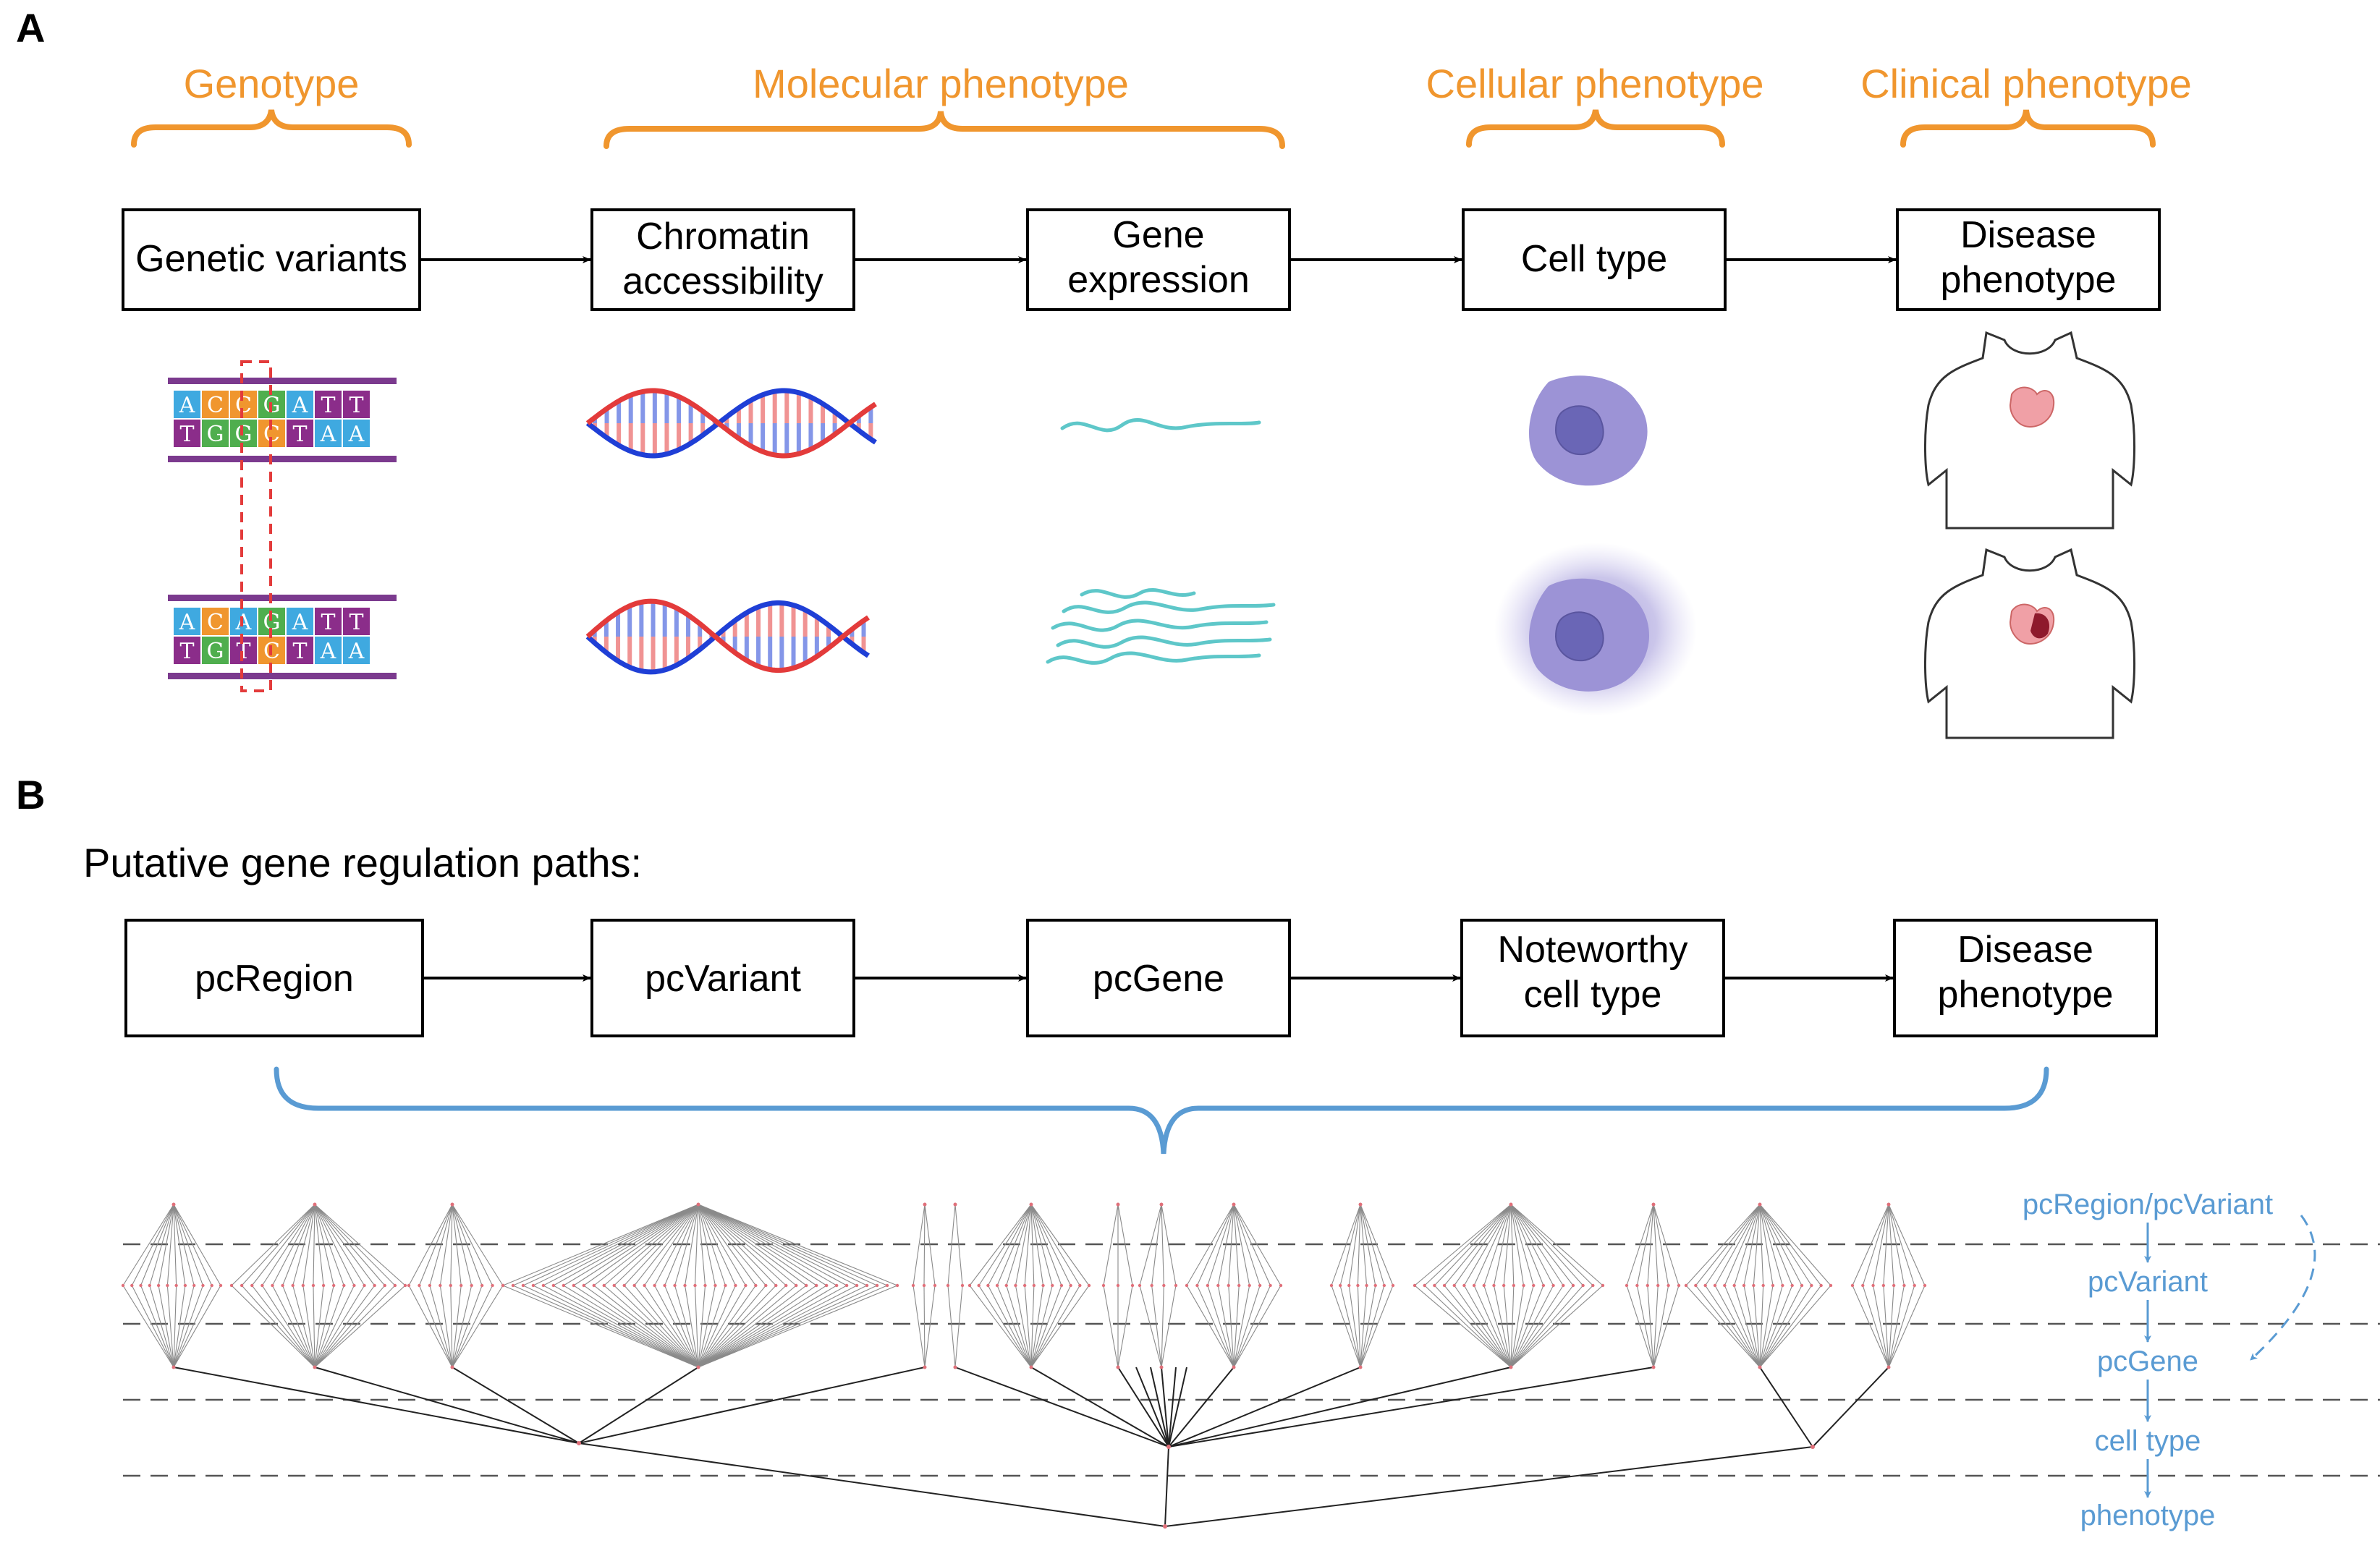  Describe the element at coordinates (1158, 979) in the screenshot. I see `box-pcgene-label: pcGene` at that location.